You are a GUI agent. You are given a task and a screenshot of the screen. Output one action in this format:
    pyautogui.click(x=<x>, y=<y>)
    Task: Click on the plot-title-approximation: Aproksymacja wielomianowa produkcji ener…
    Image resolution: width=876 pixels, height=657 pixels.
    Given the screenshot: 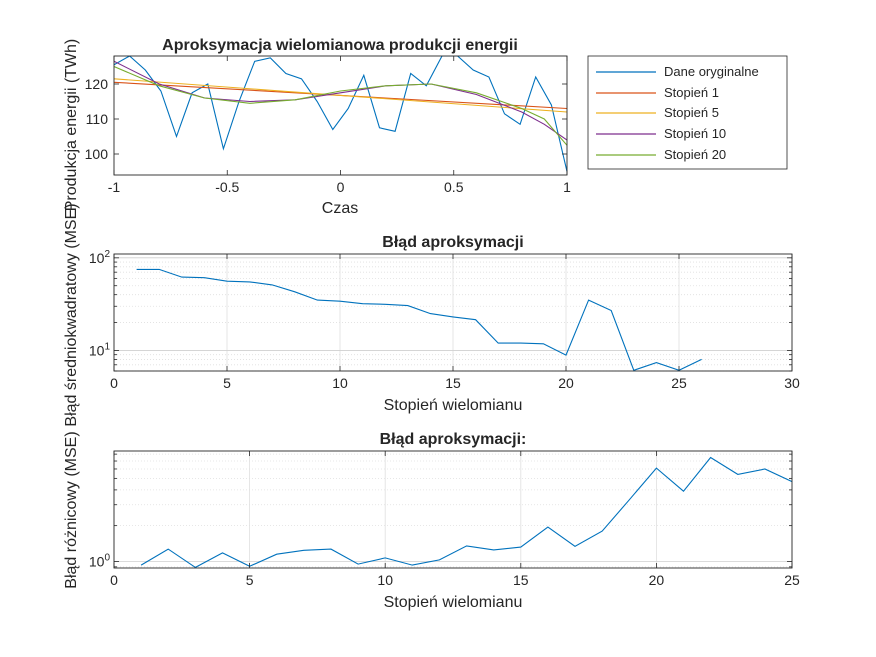 What is the action you would take?
    pyautogui.click(x=340, y=45)
    